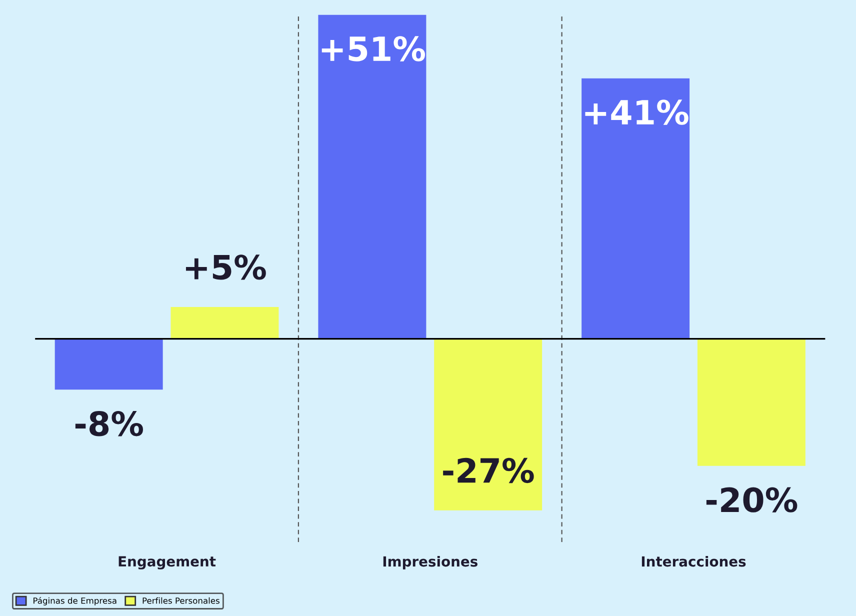 The width and height of the screenshot is (856, 616). Describe the element at coordinates (373, 49) in the screenshot. I see `data-label: +51%` at that location.